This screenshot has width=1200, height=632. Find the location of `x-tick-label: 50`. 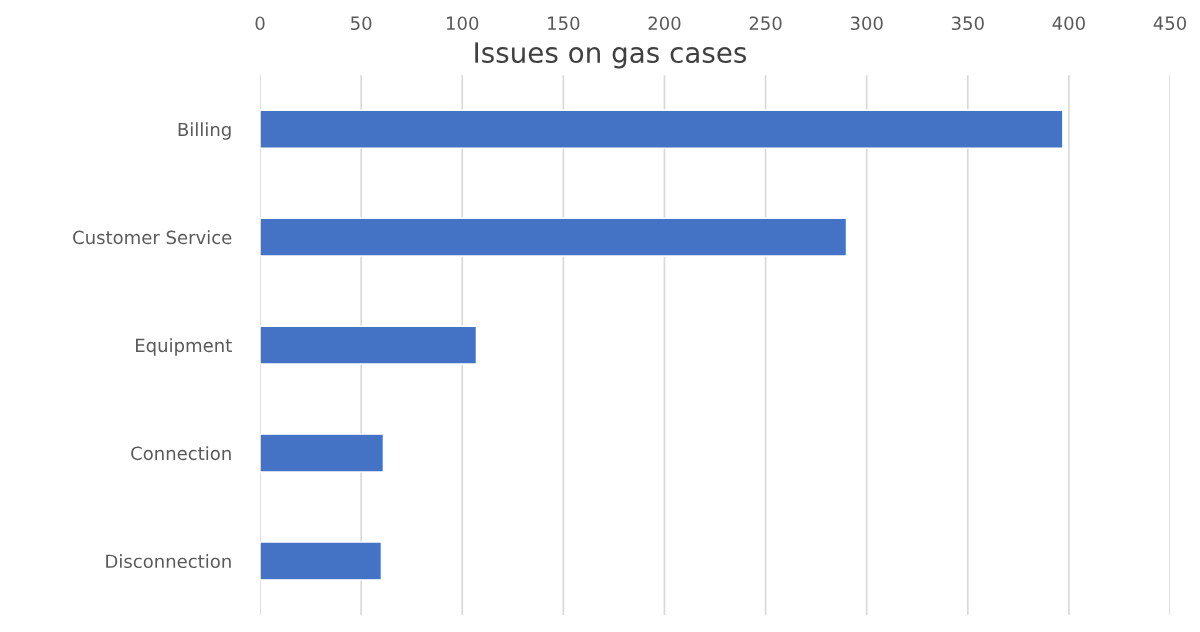

x-tick-label: 50 is located at coordinates (361, 23).